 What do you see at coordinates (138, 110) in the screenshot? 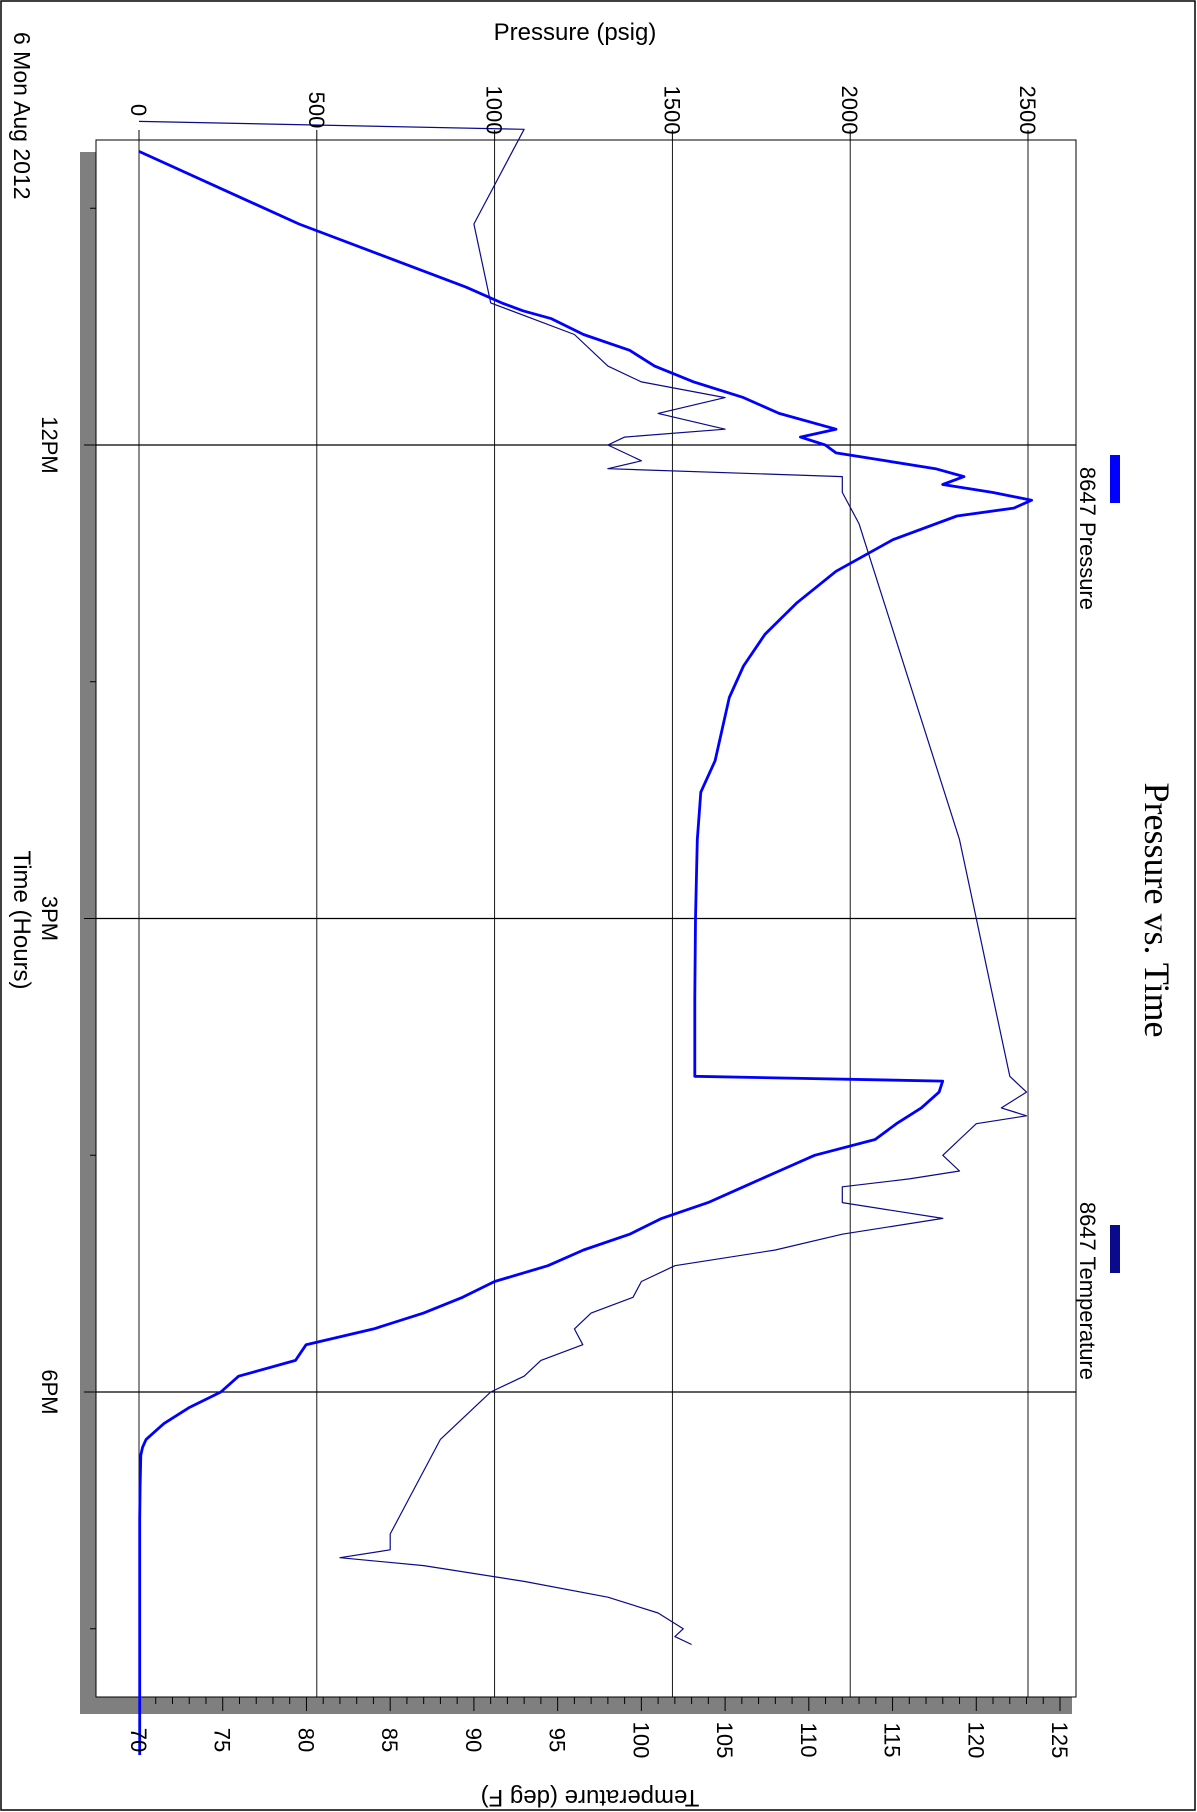
I see `pressure-tick-label-0: 0` at bounding box center [138, 110].